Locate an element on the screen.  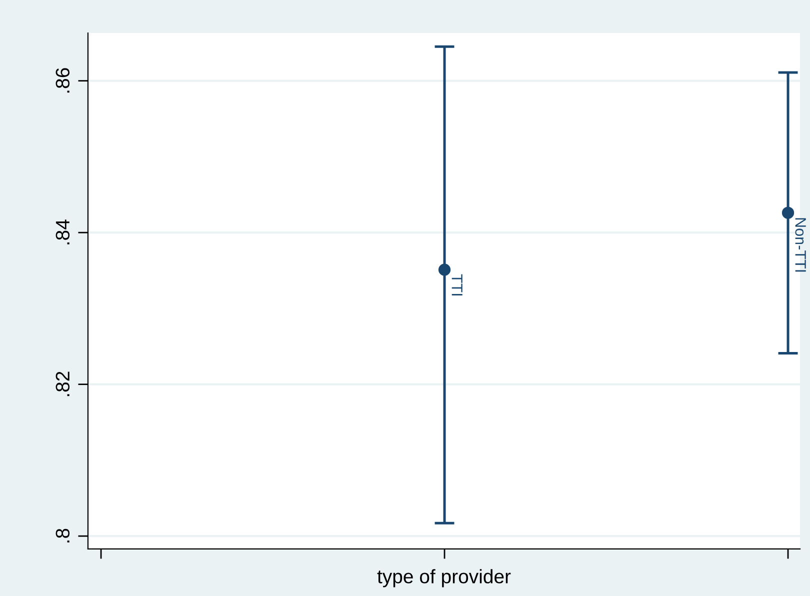
x-axis-title: type of provider is located at coordinates (444, 578).